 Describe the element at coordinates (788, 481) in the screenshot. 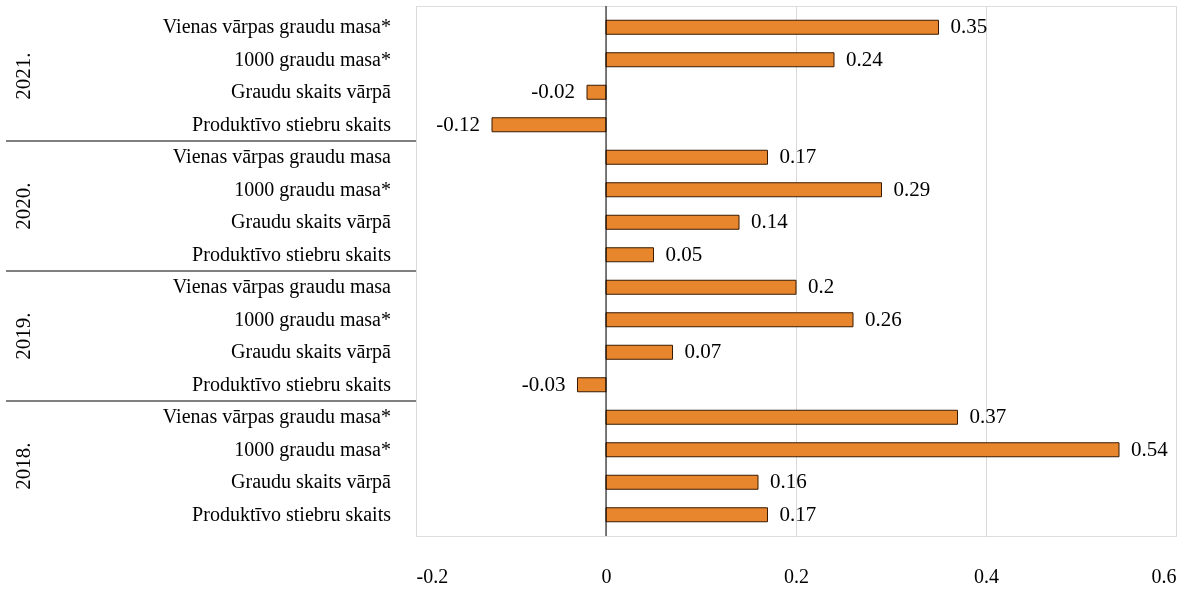

I see `data-label: 0.16` at that location.